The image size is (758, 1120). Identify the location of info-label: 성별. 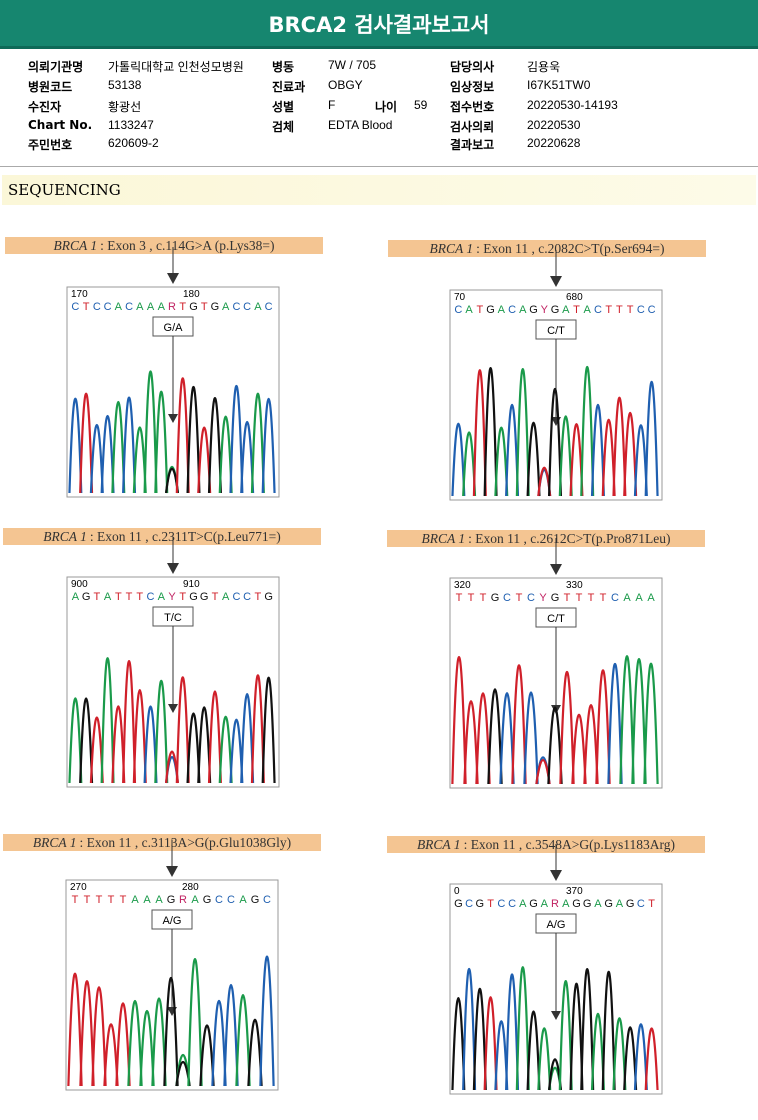
(283, 107).